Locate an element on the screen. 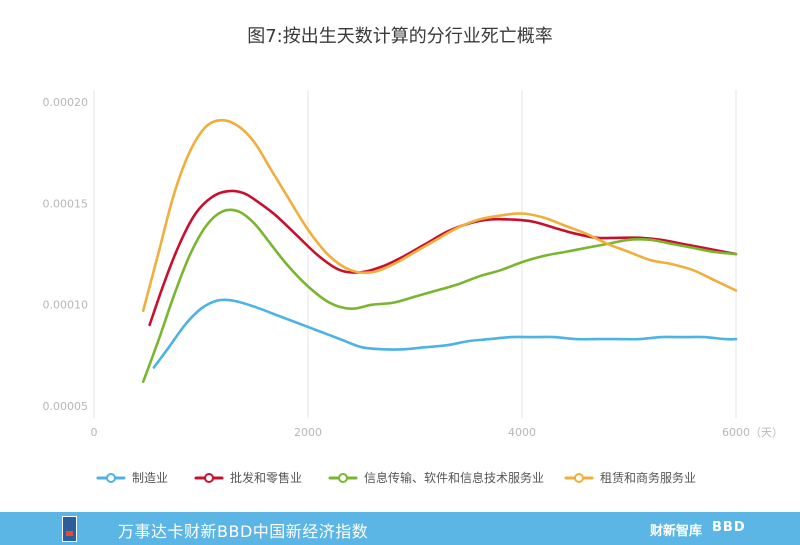 This screenshot has height=545, width=800. x-axis-ticks: 0 2000 4000 6000 is located at coordinates (421, 432).